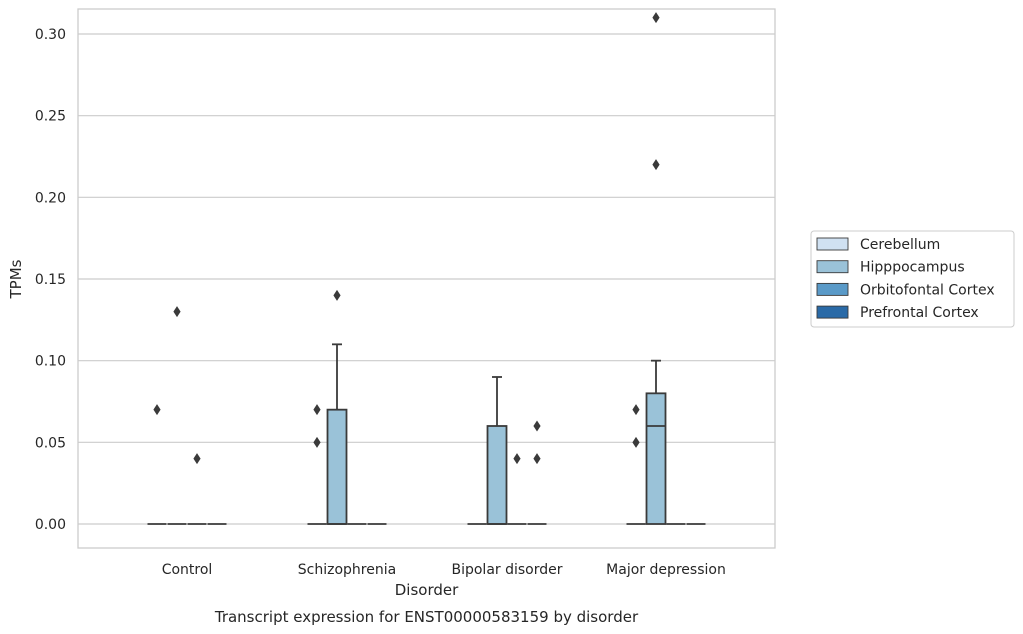 This screenshot has width=1023, height=634. Describe the element at coordinates (50, 525) in the screenshot. I see `y-tick-label: 0.00` at that location.